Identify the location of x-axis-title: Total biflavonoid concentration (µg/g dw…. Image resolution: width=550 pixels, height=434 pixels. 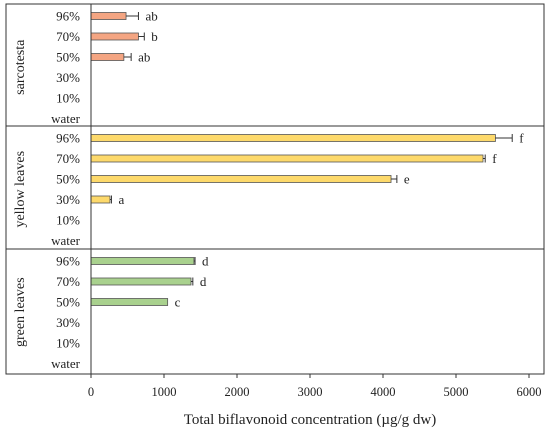
(310, 420).